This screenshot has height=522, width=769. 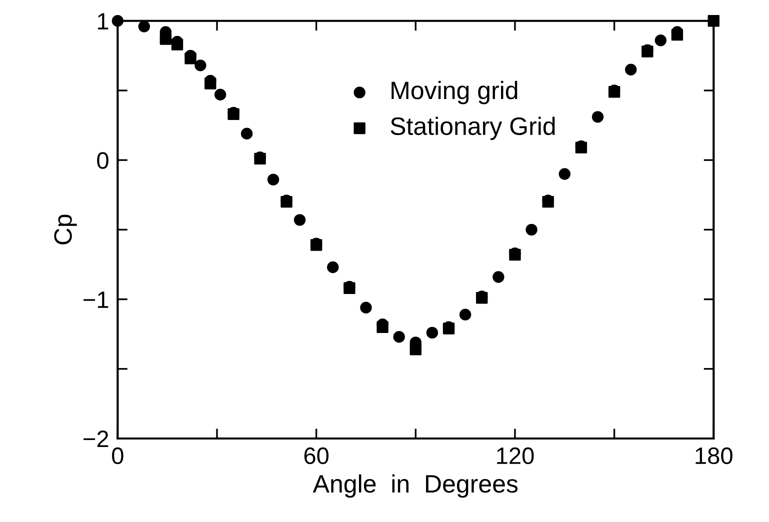 What do you see at coordinates (118, 455) in the screenshot?
I see `x-tick-label: 0` at bounding box center [118, 455].